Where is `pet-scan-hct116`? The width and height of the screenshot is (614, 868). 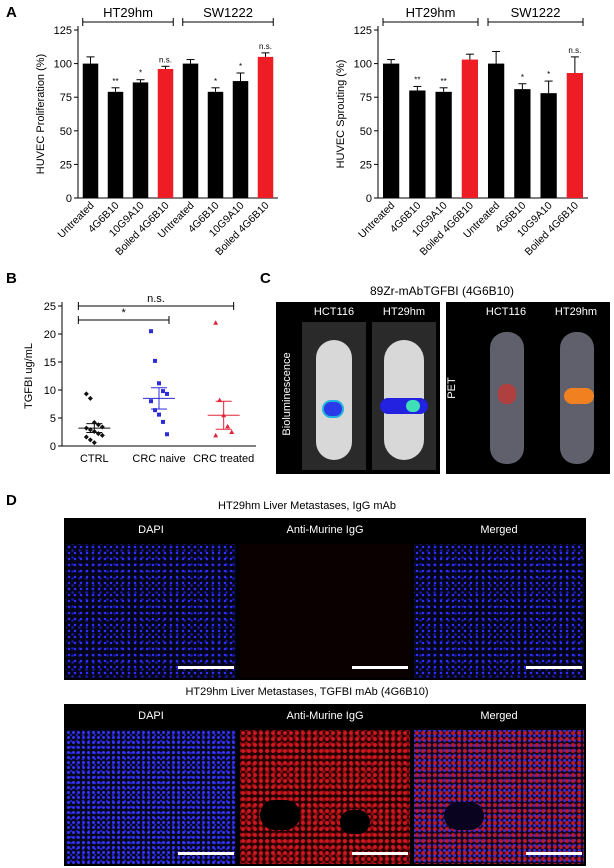 pet-scan-hct116 is located at coordinates (507, 398).